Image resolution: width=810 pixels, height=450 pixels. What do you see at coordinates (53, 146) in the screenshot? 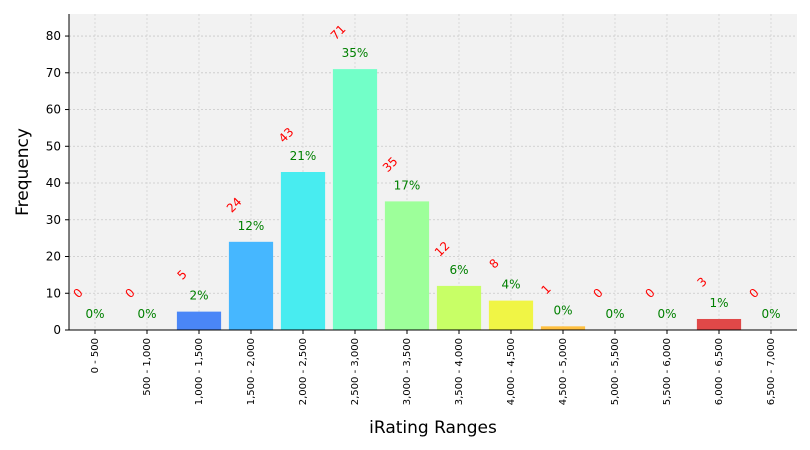
I see `y-tick-label: 50` at bounding box center [53, 146].